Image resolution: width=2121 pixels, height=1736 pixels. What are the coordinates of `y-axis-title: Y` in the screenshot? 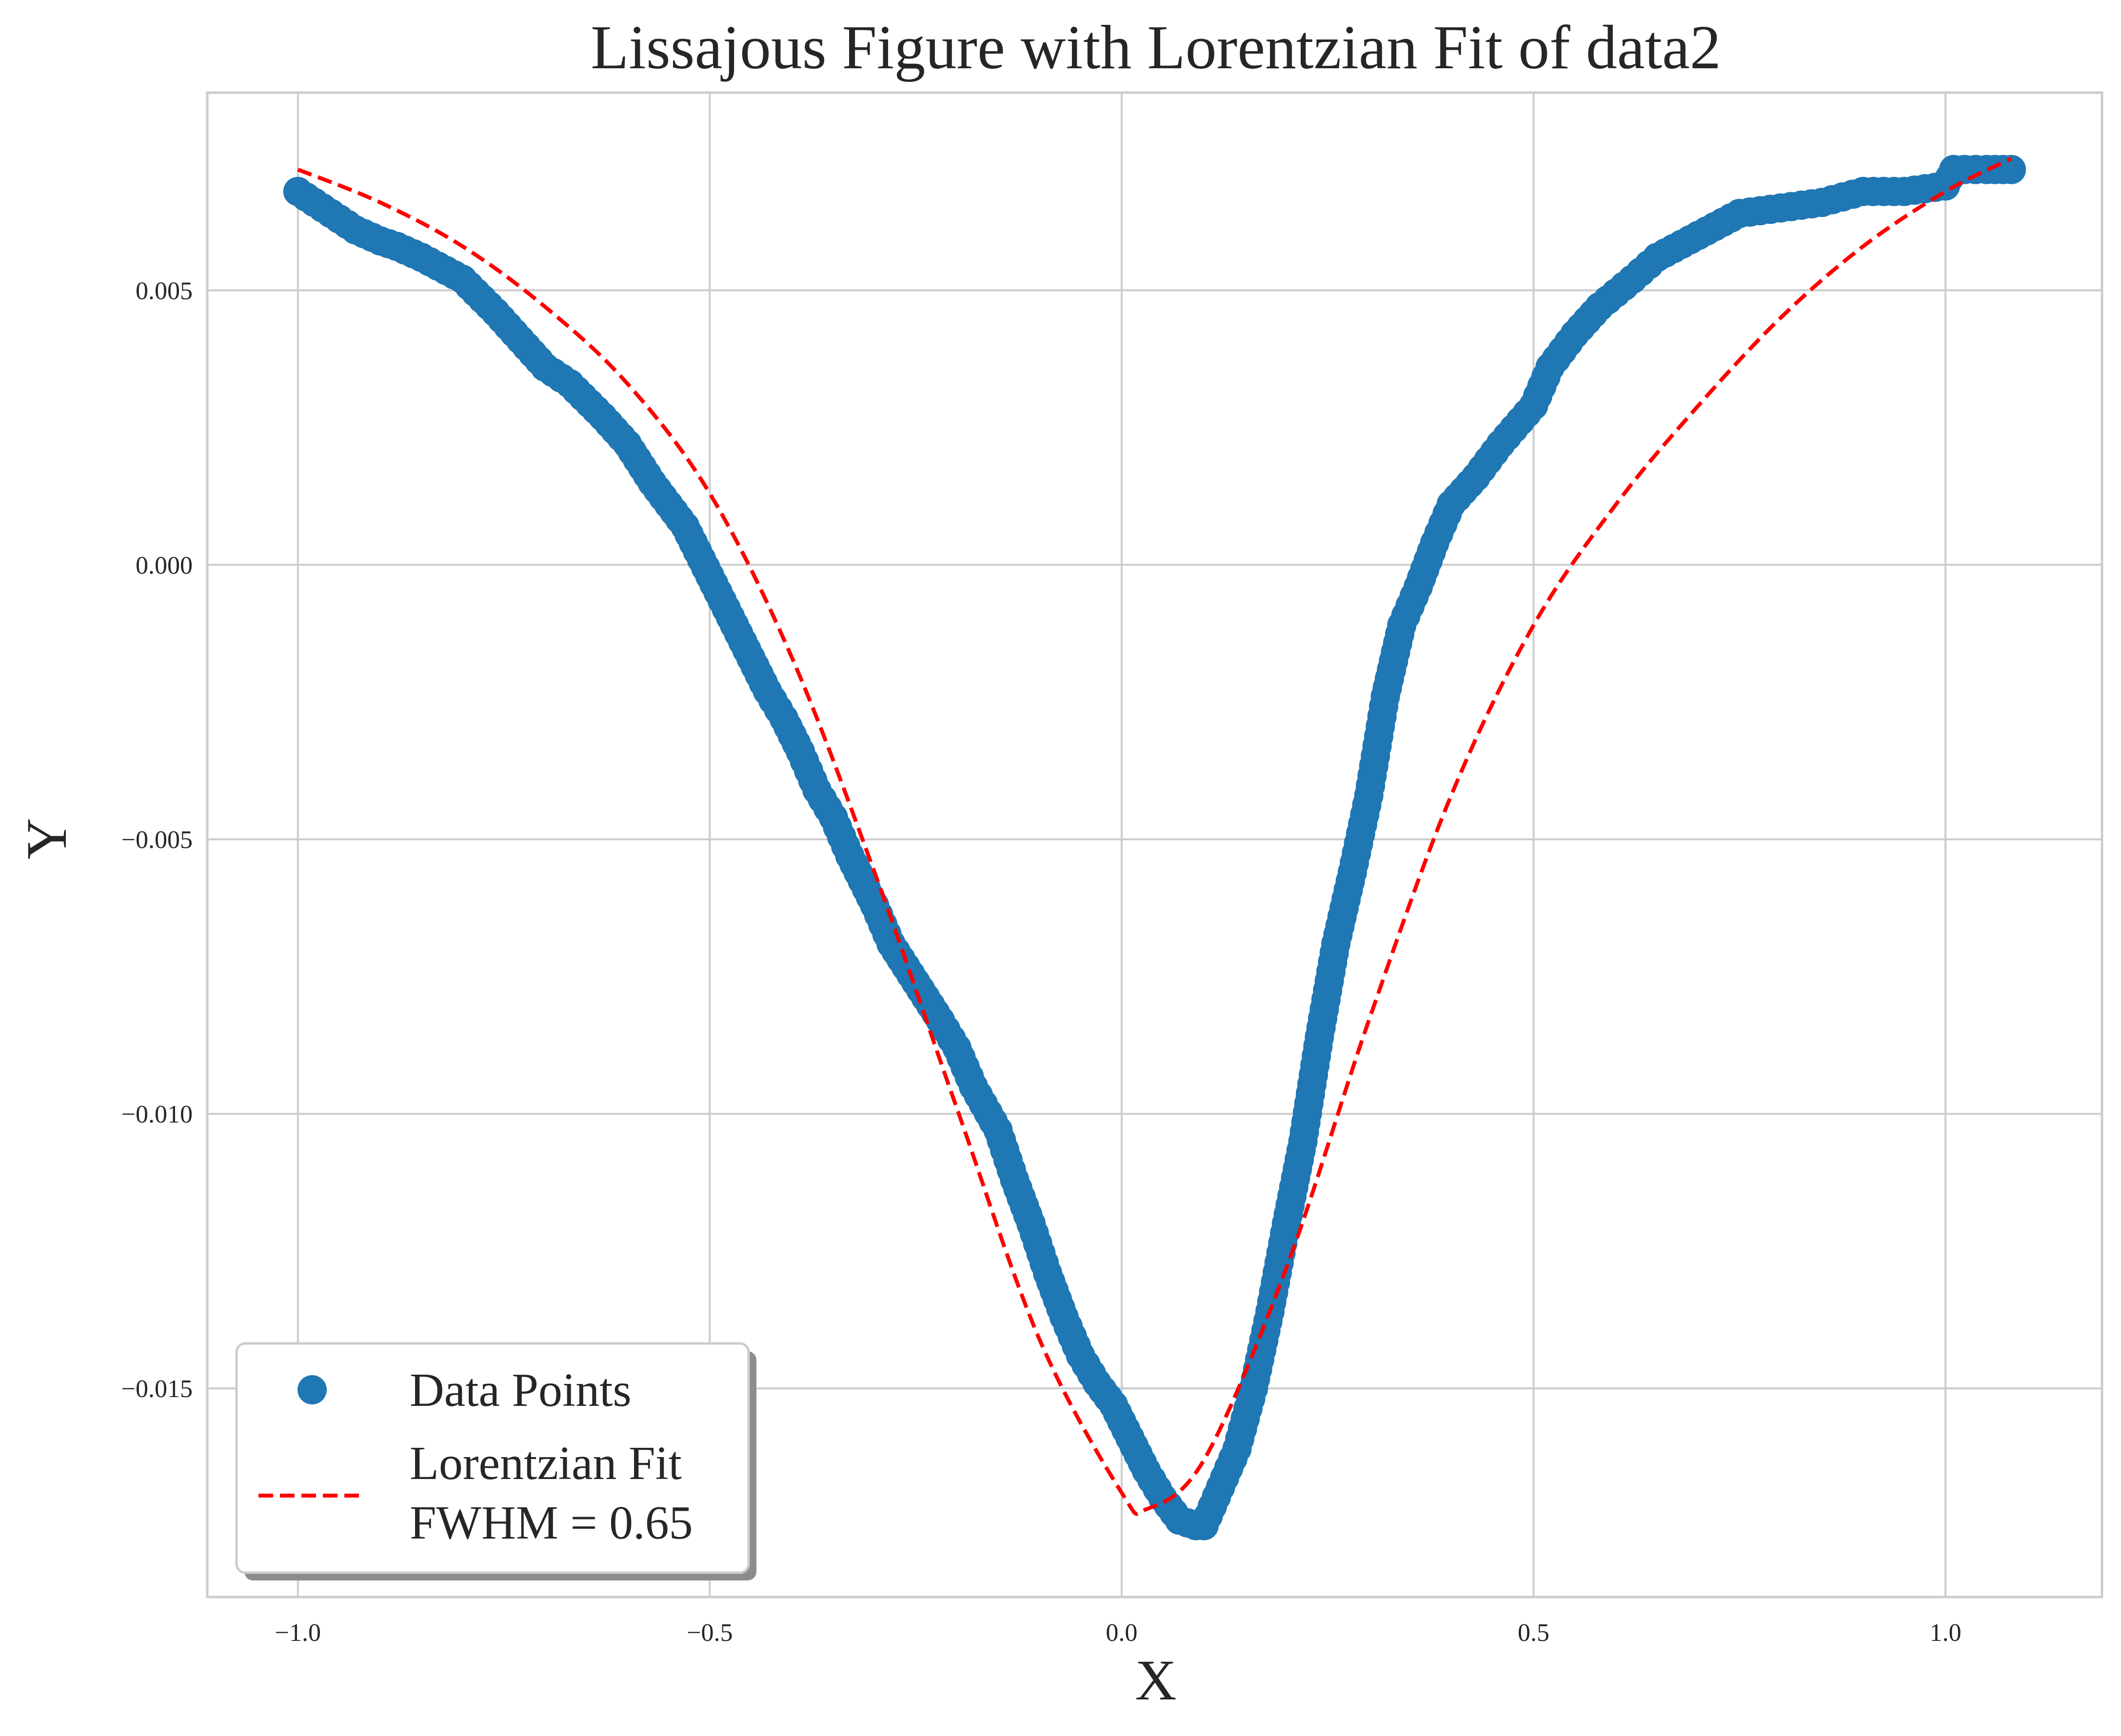 It's located at (47, 838).